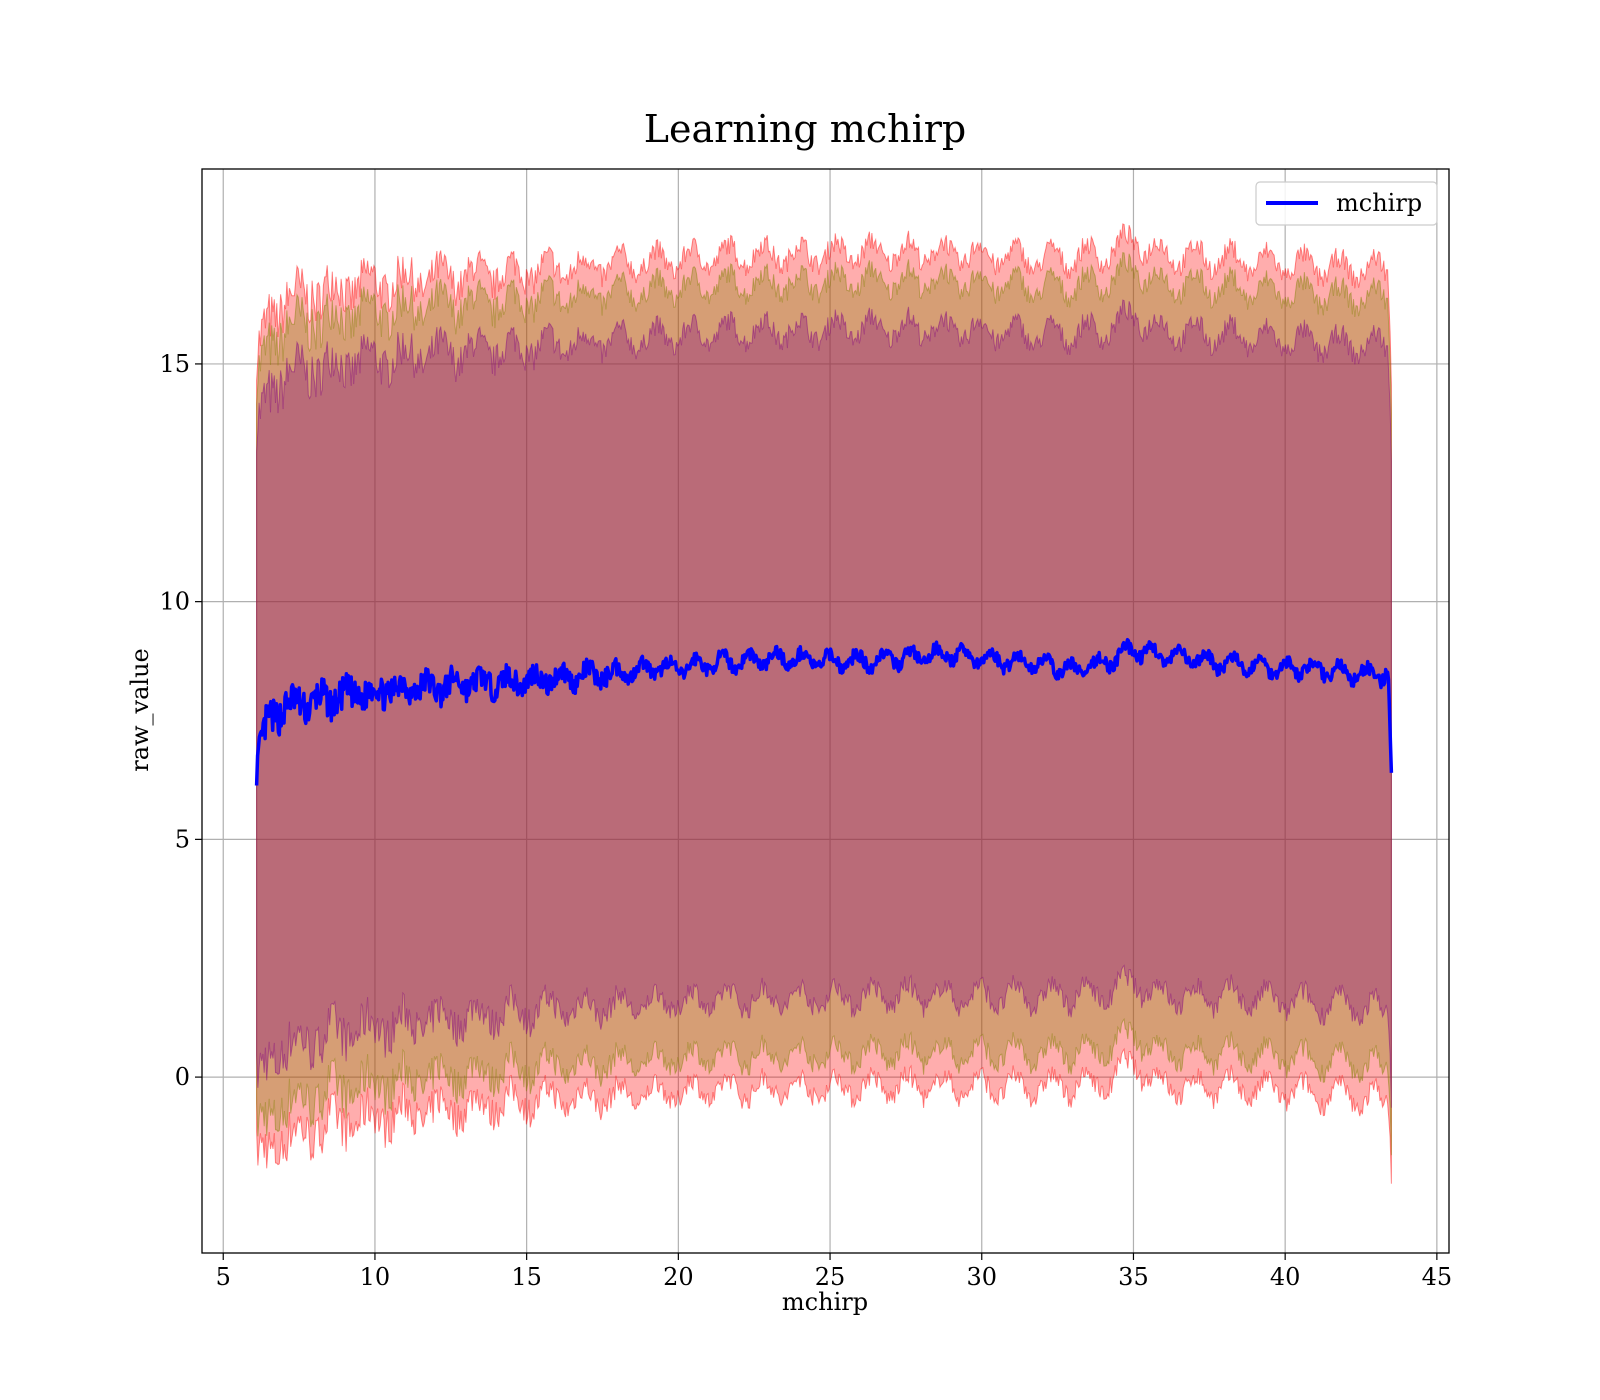 The height and width of the screenshot is (1400, 1600). What do you see at coordinates (1437, 1277) in the screenshot?
I see `x-tick-label: 45` at bounding box center [1437, 1277].